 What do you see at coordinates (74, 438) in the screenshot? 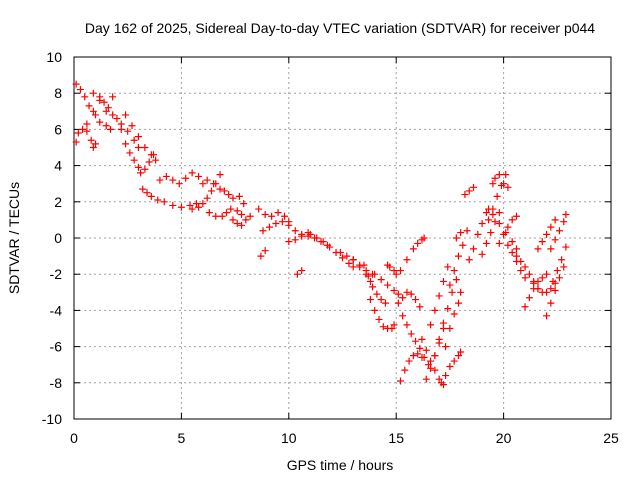
I see `x-tick-label: 0` at bounding box center [74, 438].